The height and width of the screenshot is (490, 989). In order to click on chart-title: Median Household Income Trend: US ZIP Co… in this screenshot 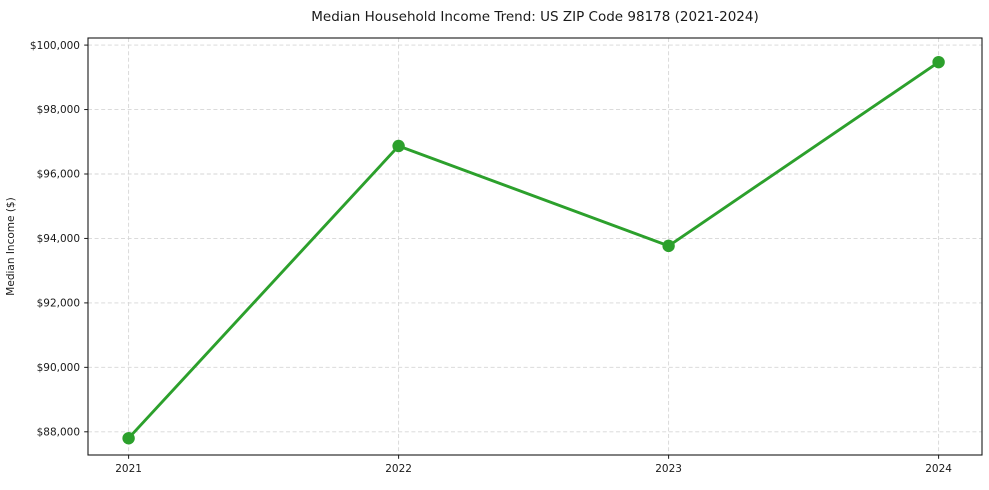, I will do `click(535, 17)`.